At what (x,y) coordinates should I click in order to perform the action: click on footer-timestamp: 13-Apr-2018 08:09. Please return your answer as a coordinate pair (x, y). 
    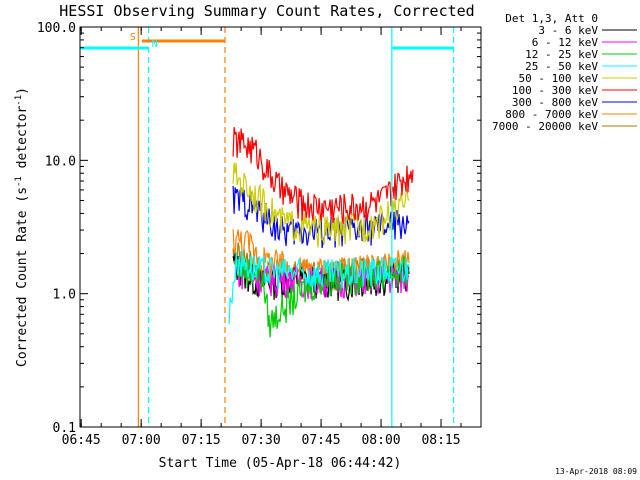
    Looking at the image, I should click on (596, 471).